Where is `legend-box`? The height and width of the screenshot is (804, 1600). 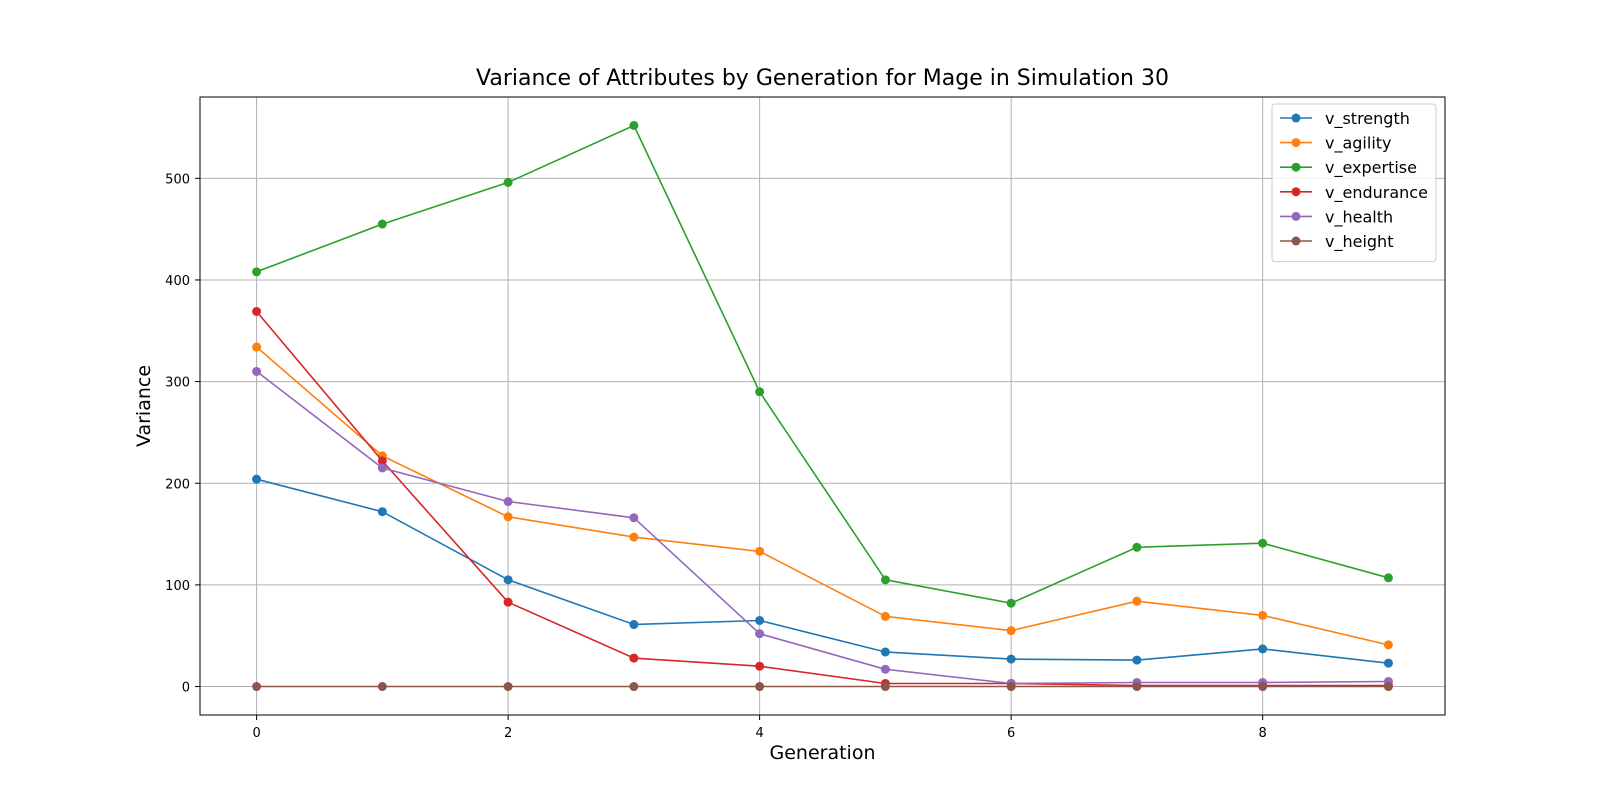 legend-box is located at coordinates (1354, 183).